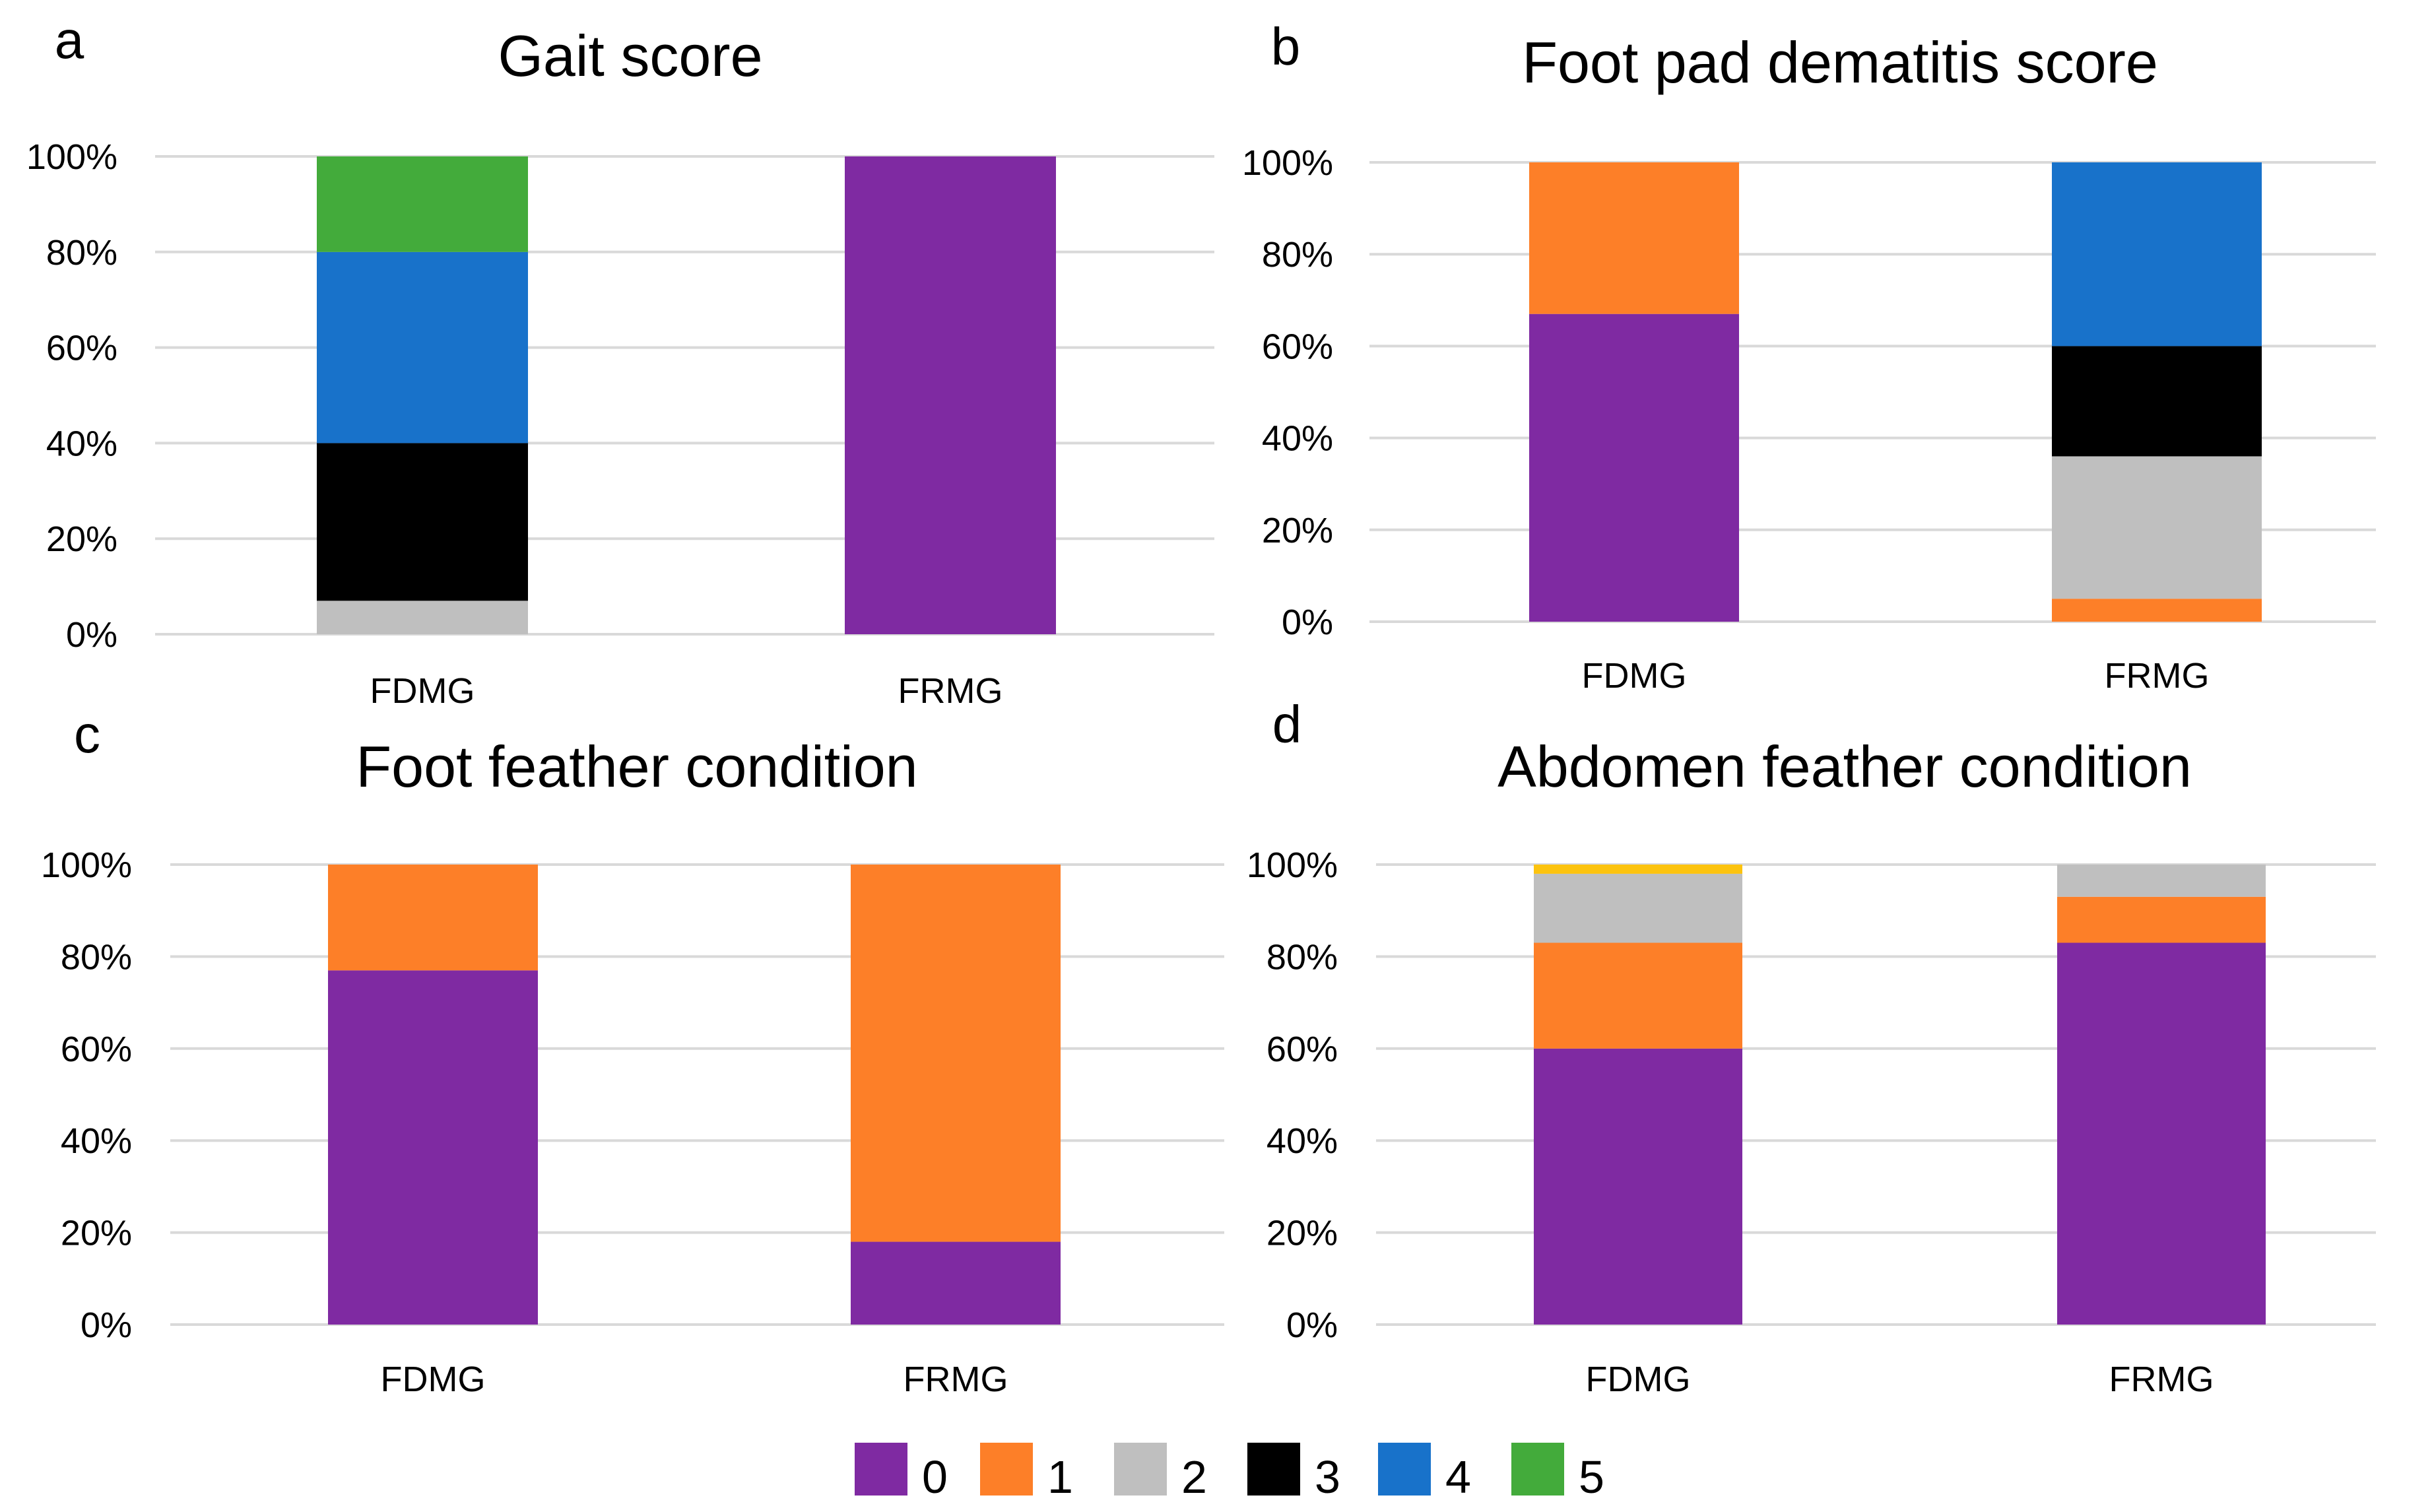  I want to click on legend-label-5: 5, so click(1591, 1477).